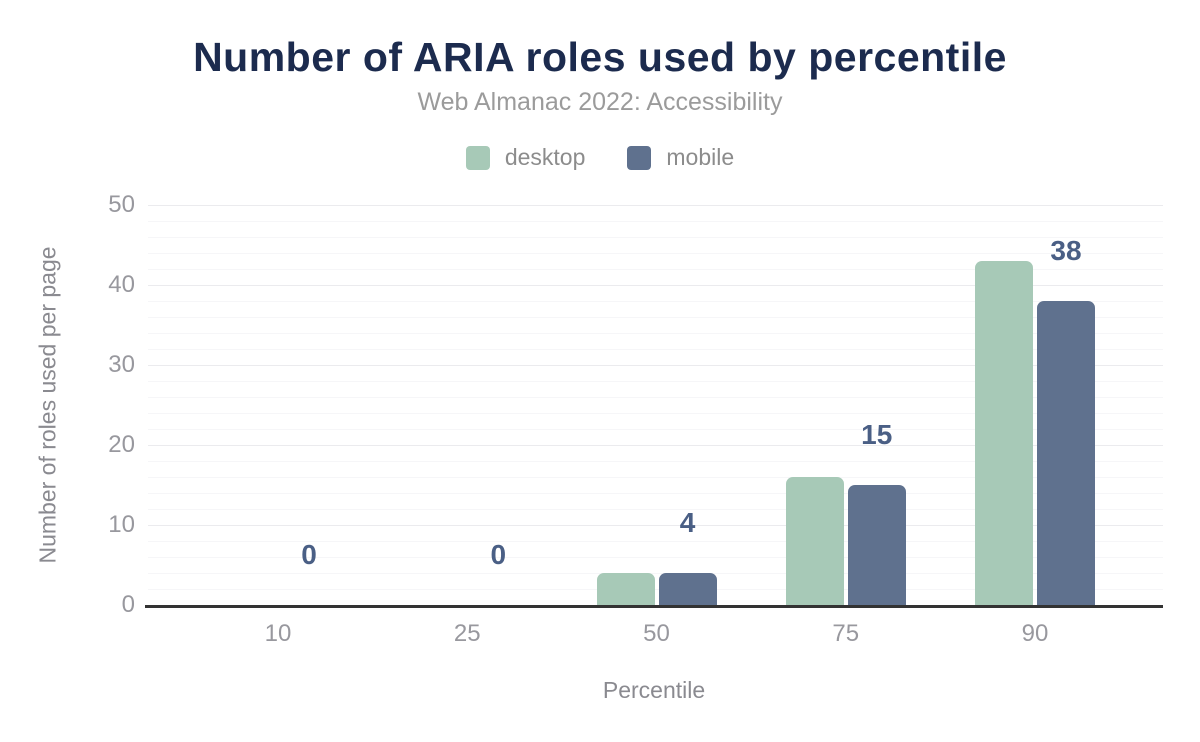 The width and height of the screenshot is (1200, 742). I want to click on bar-mobile-p90, so click(1066, 453).